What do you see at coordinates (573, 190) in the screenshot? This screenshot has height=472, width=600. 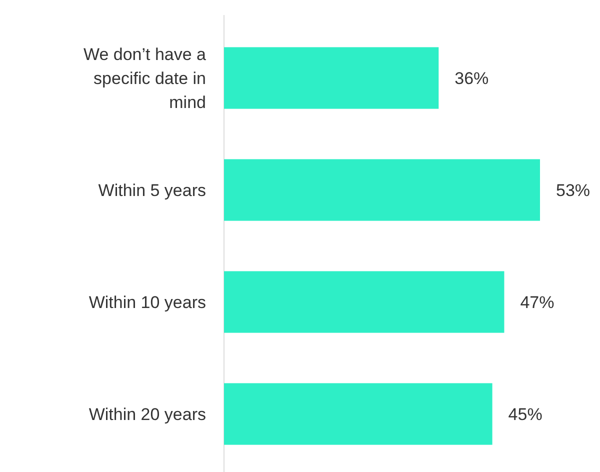 I see `data-label: 53%` at bounding box center [573, 190].